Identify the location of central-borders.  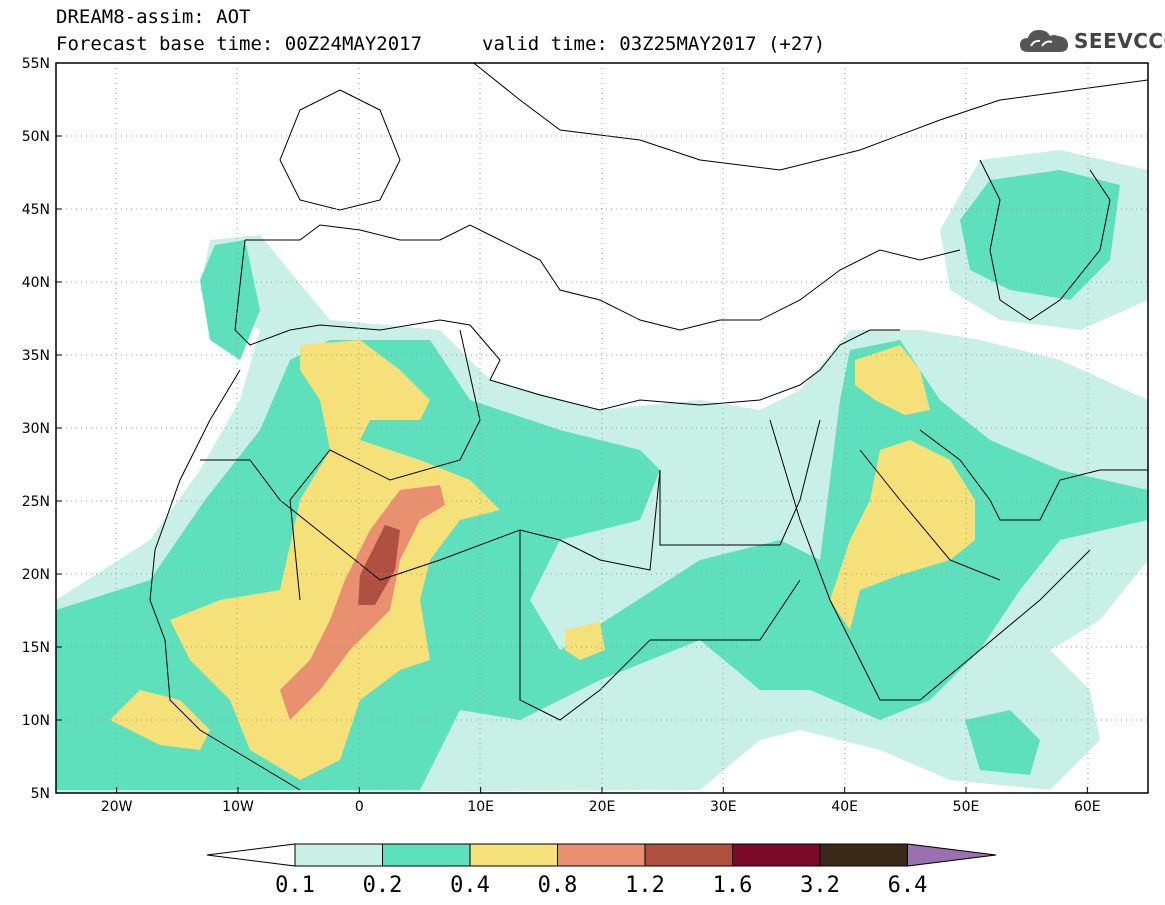
(760, 570).